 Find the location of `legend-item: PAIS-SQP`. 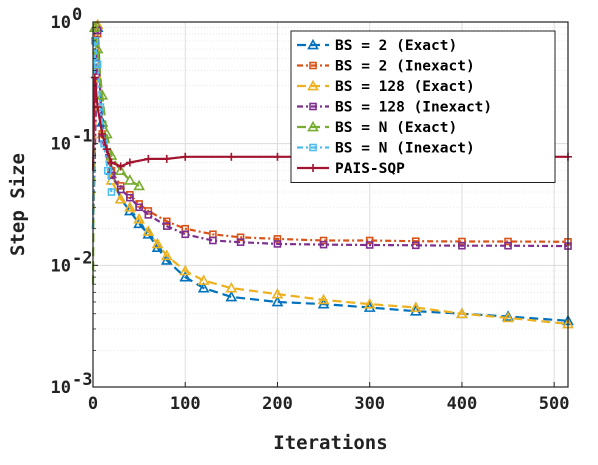

legend-item: PAIS-SQP is located at coordinates (351, 169).